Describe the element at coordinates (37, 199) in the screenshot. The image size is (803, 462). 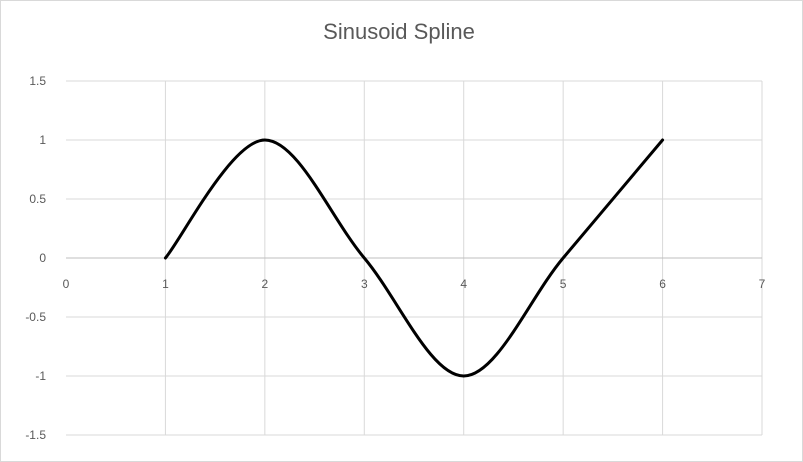
I see `y-tick-label: 0.5` at that location.